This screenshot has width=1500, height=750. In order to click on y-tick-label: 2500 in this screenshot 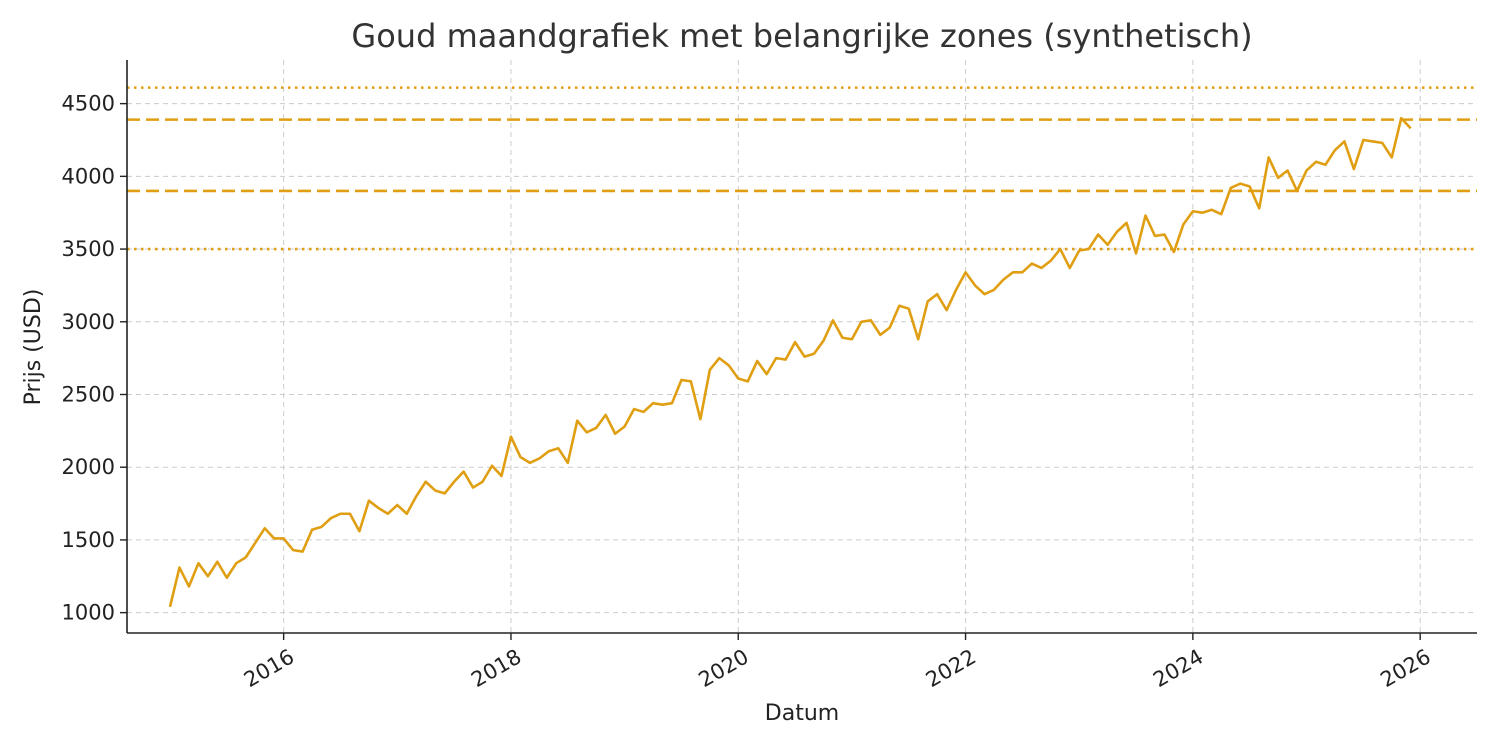, I will do `click(88, 394)`.